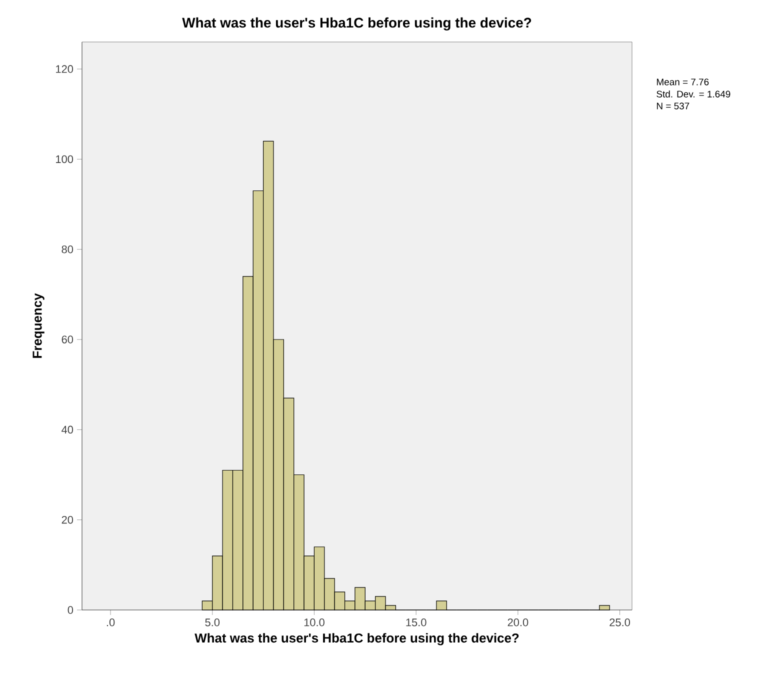 Image resolution: width=775 pixels, height=675 pixels. Describe the element at coordinates (65, 159) in the screenshot. I see `y-tick-label: 100` at that location.